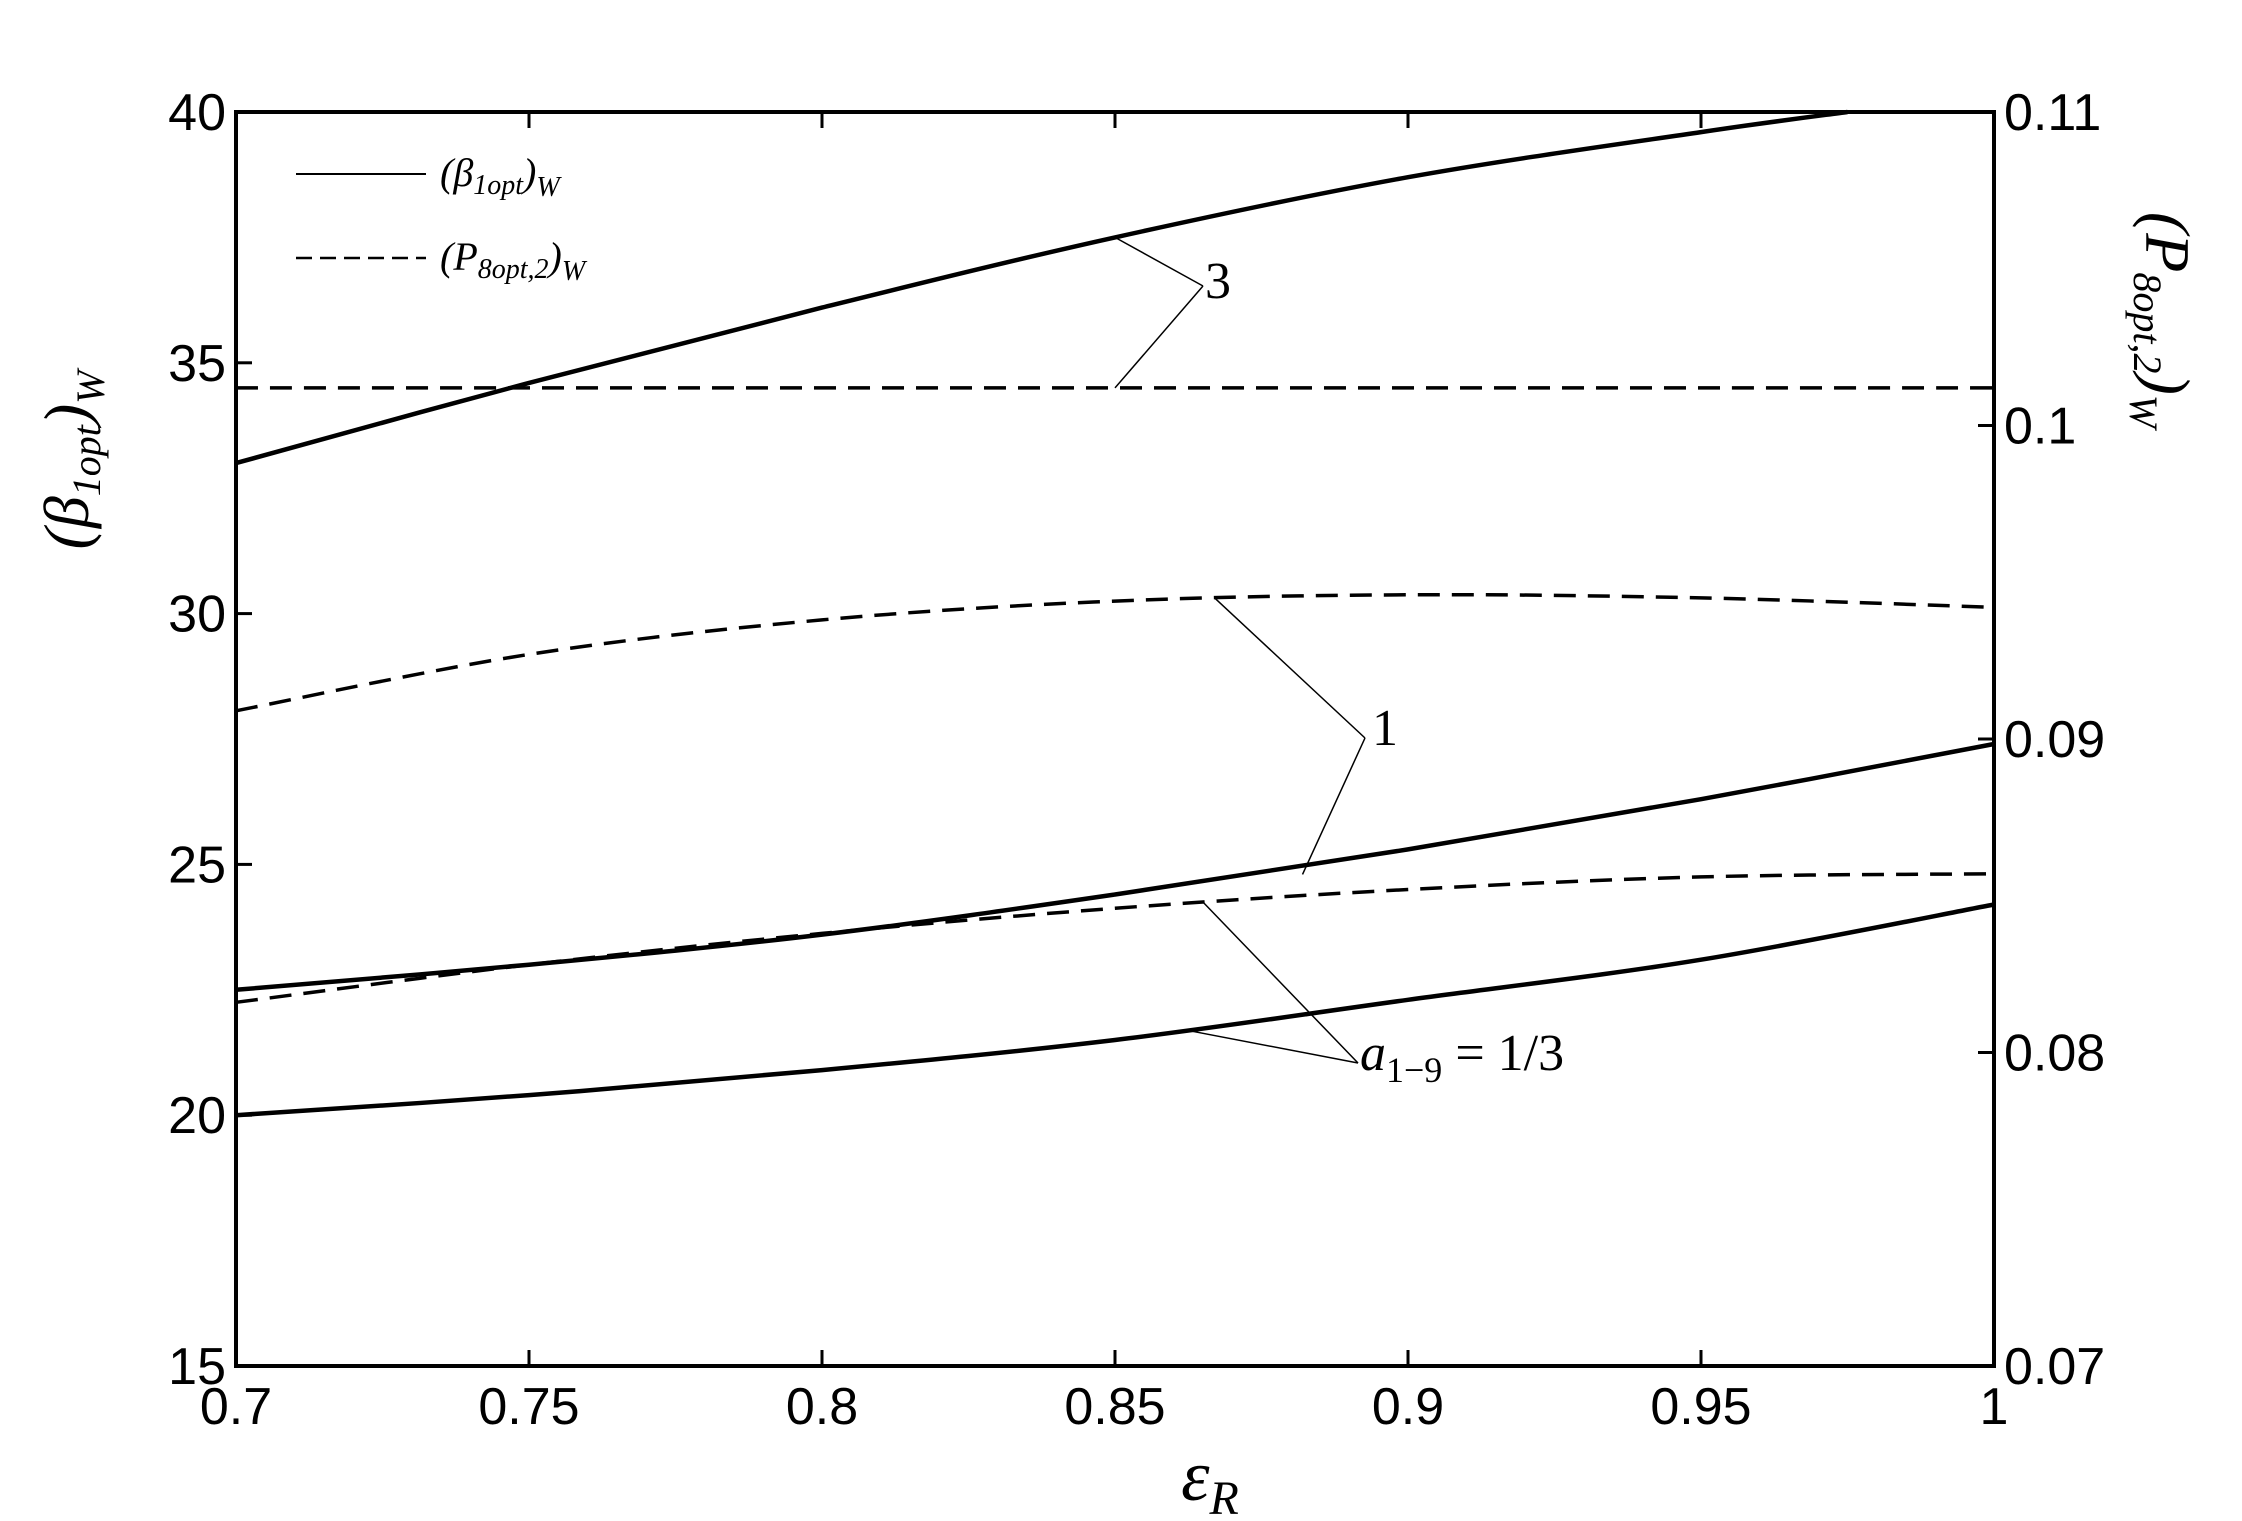  I want to click on x-tick-label: 0.75, so click(528, 1407).